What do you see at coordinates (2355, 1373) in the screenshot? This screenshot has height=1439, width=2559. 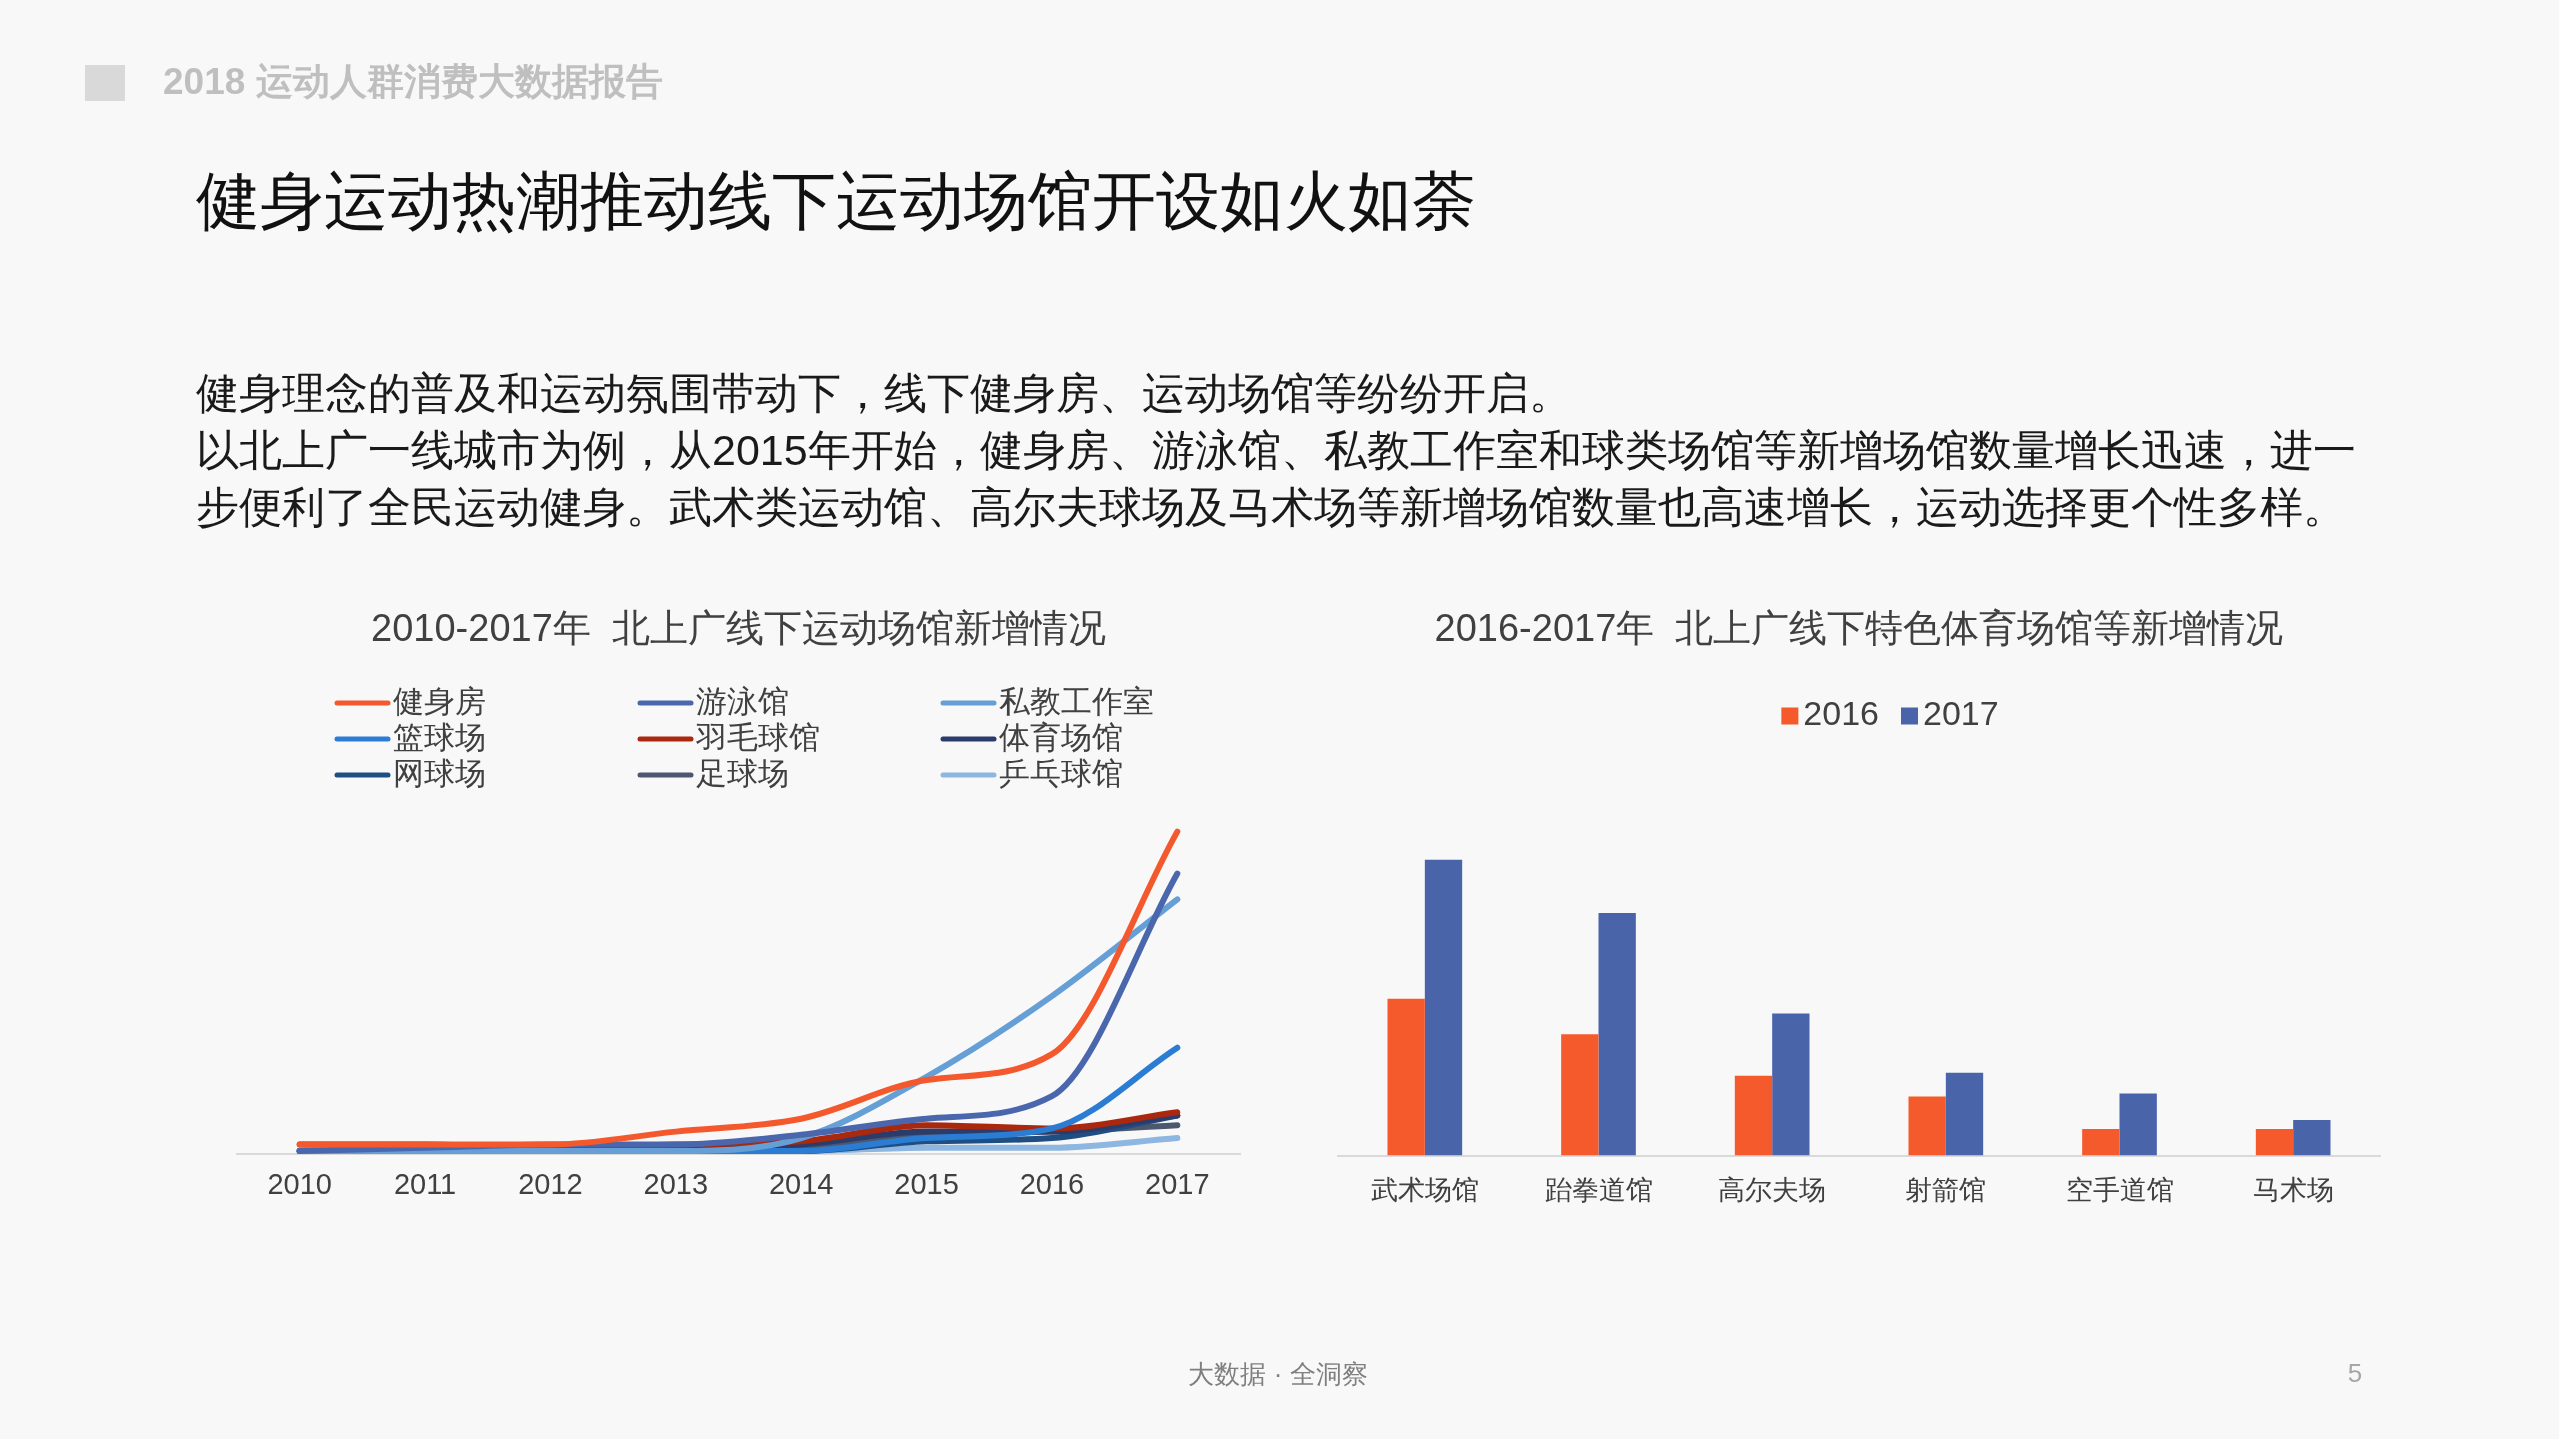 I see `text: 5` at bounding box center [2355, 1373].